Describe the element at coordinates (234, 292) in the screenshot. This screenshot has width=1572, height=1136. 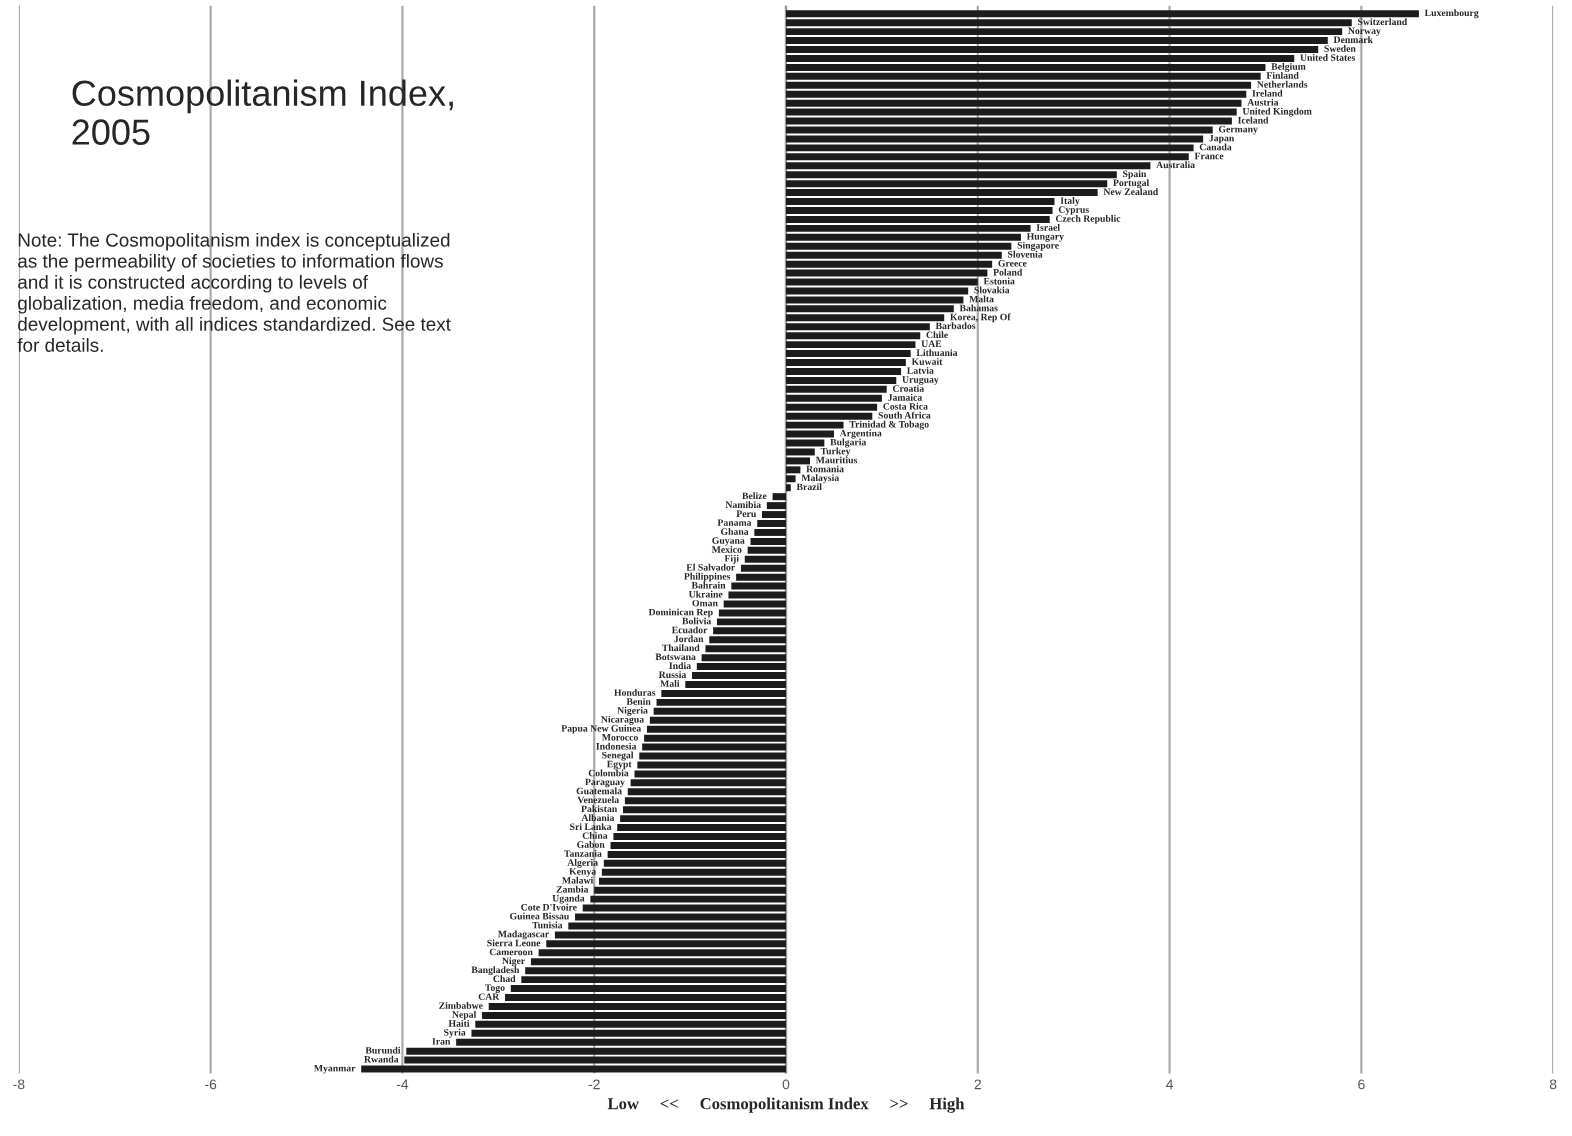
I see `annotation: Note: The Cosmopolitanism index is conceptualized as the permeability of societies to information flows and it is constructed according to levels of globalization, media freedom, and economic development, with all indices standardized. See text for details.` at that location.